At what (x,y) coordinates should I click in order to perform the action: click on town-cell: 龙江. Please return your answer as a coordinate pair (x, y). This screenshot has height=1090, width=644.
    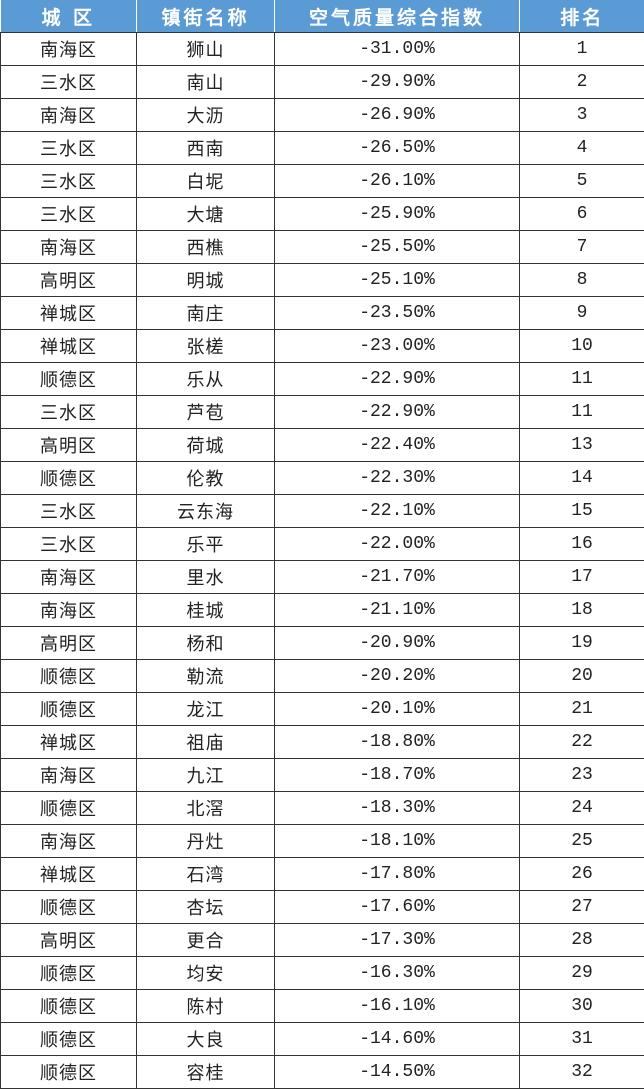
    Looking at the image, I should click on (205, 709).